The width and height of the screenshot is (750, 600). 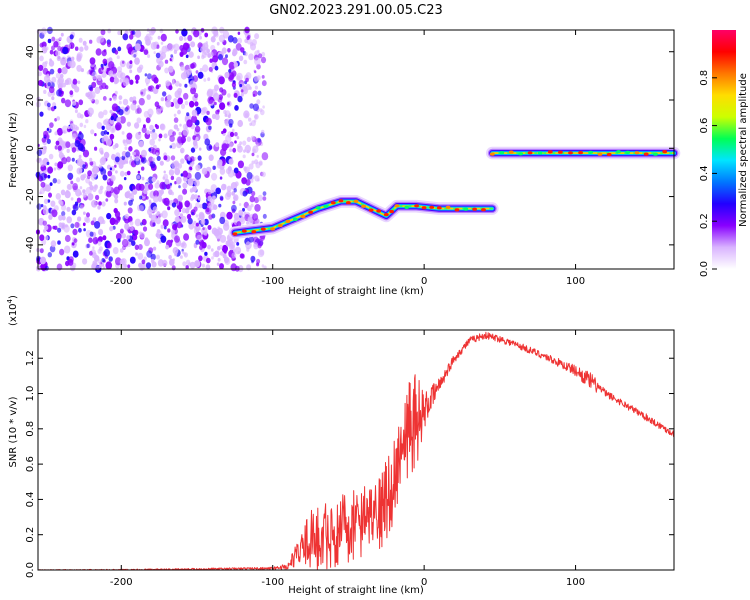 I want to click on heatmap-ytick-label: -20, so click(x=30, y=196).